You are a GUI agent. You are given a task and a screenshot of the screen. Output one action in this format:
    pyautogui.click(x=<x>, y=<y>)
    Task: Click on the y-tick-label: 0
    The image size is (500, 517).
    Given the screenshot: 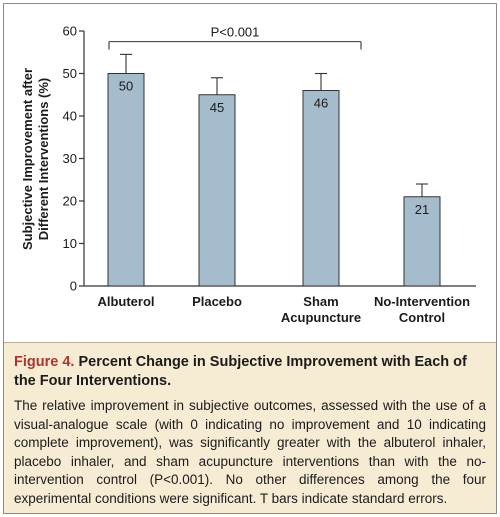 What is the action you would take?
    pyautogui.click(x=73, y=286)
    